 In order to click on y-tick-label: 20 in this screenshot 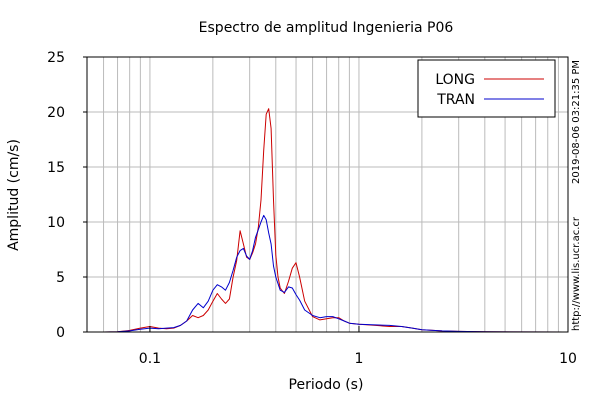, I will do `click(56, 113)`.